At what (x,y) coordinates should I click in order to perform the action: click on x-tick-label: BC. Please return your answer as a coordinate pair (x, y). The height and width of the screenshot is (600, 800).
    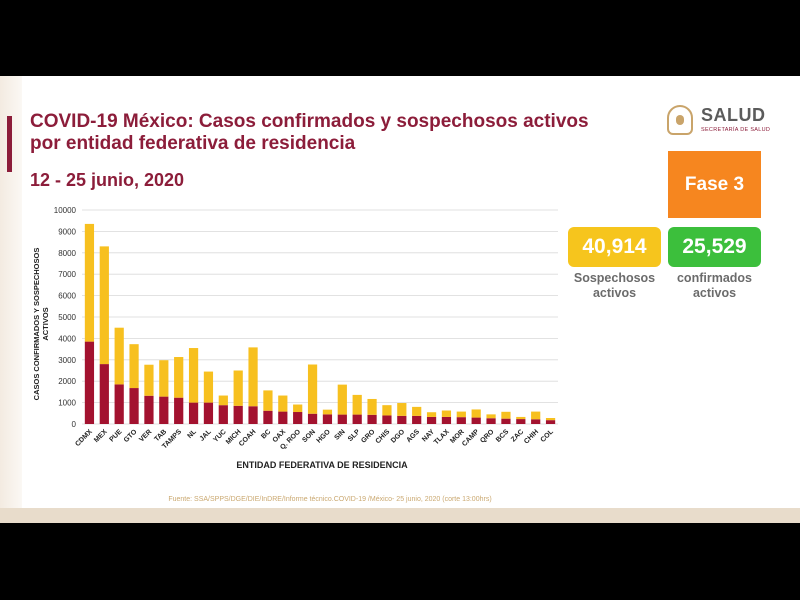
    Looking at the image, I should click on (266, 434).